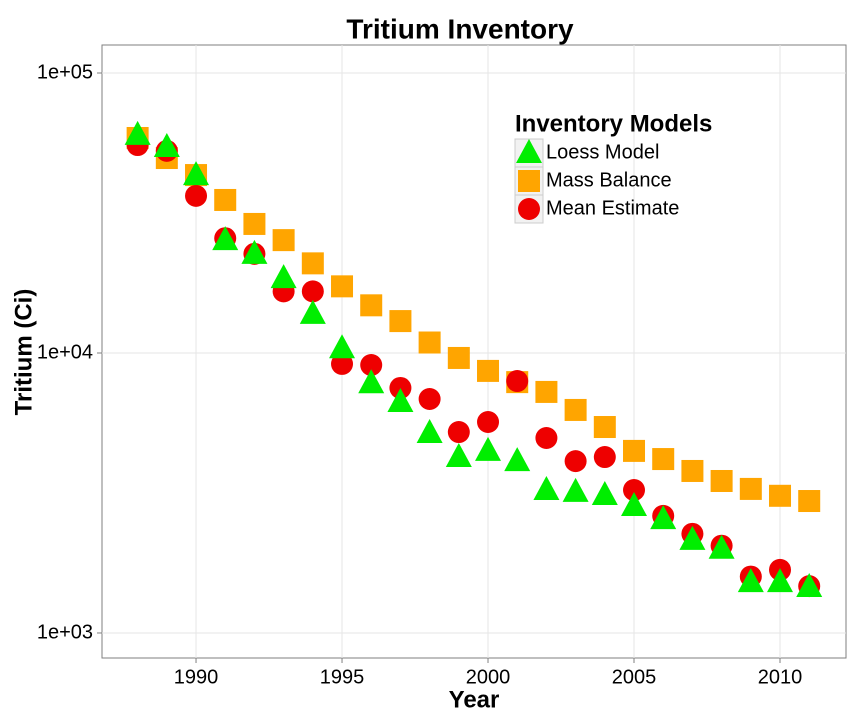 The height and width of the screenshot is (720, 860). What do you see at coordinates (613, 123) in the screenshot?
I see `legend-title: Inventory Models` at bounding box center [613, 123].